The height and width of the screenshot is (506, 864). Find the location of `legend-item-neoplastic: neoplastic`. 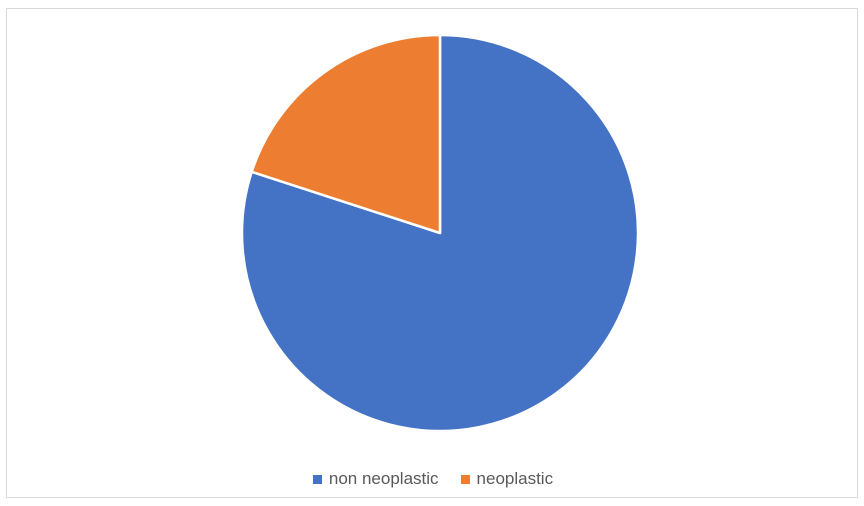

legend-item-neoplastic: neoplastic is located at coordinates (507, 479).